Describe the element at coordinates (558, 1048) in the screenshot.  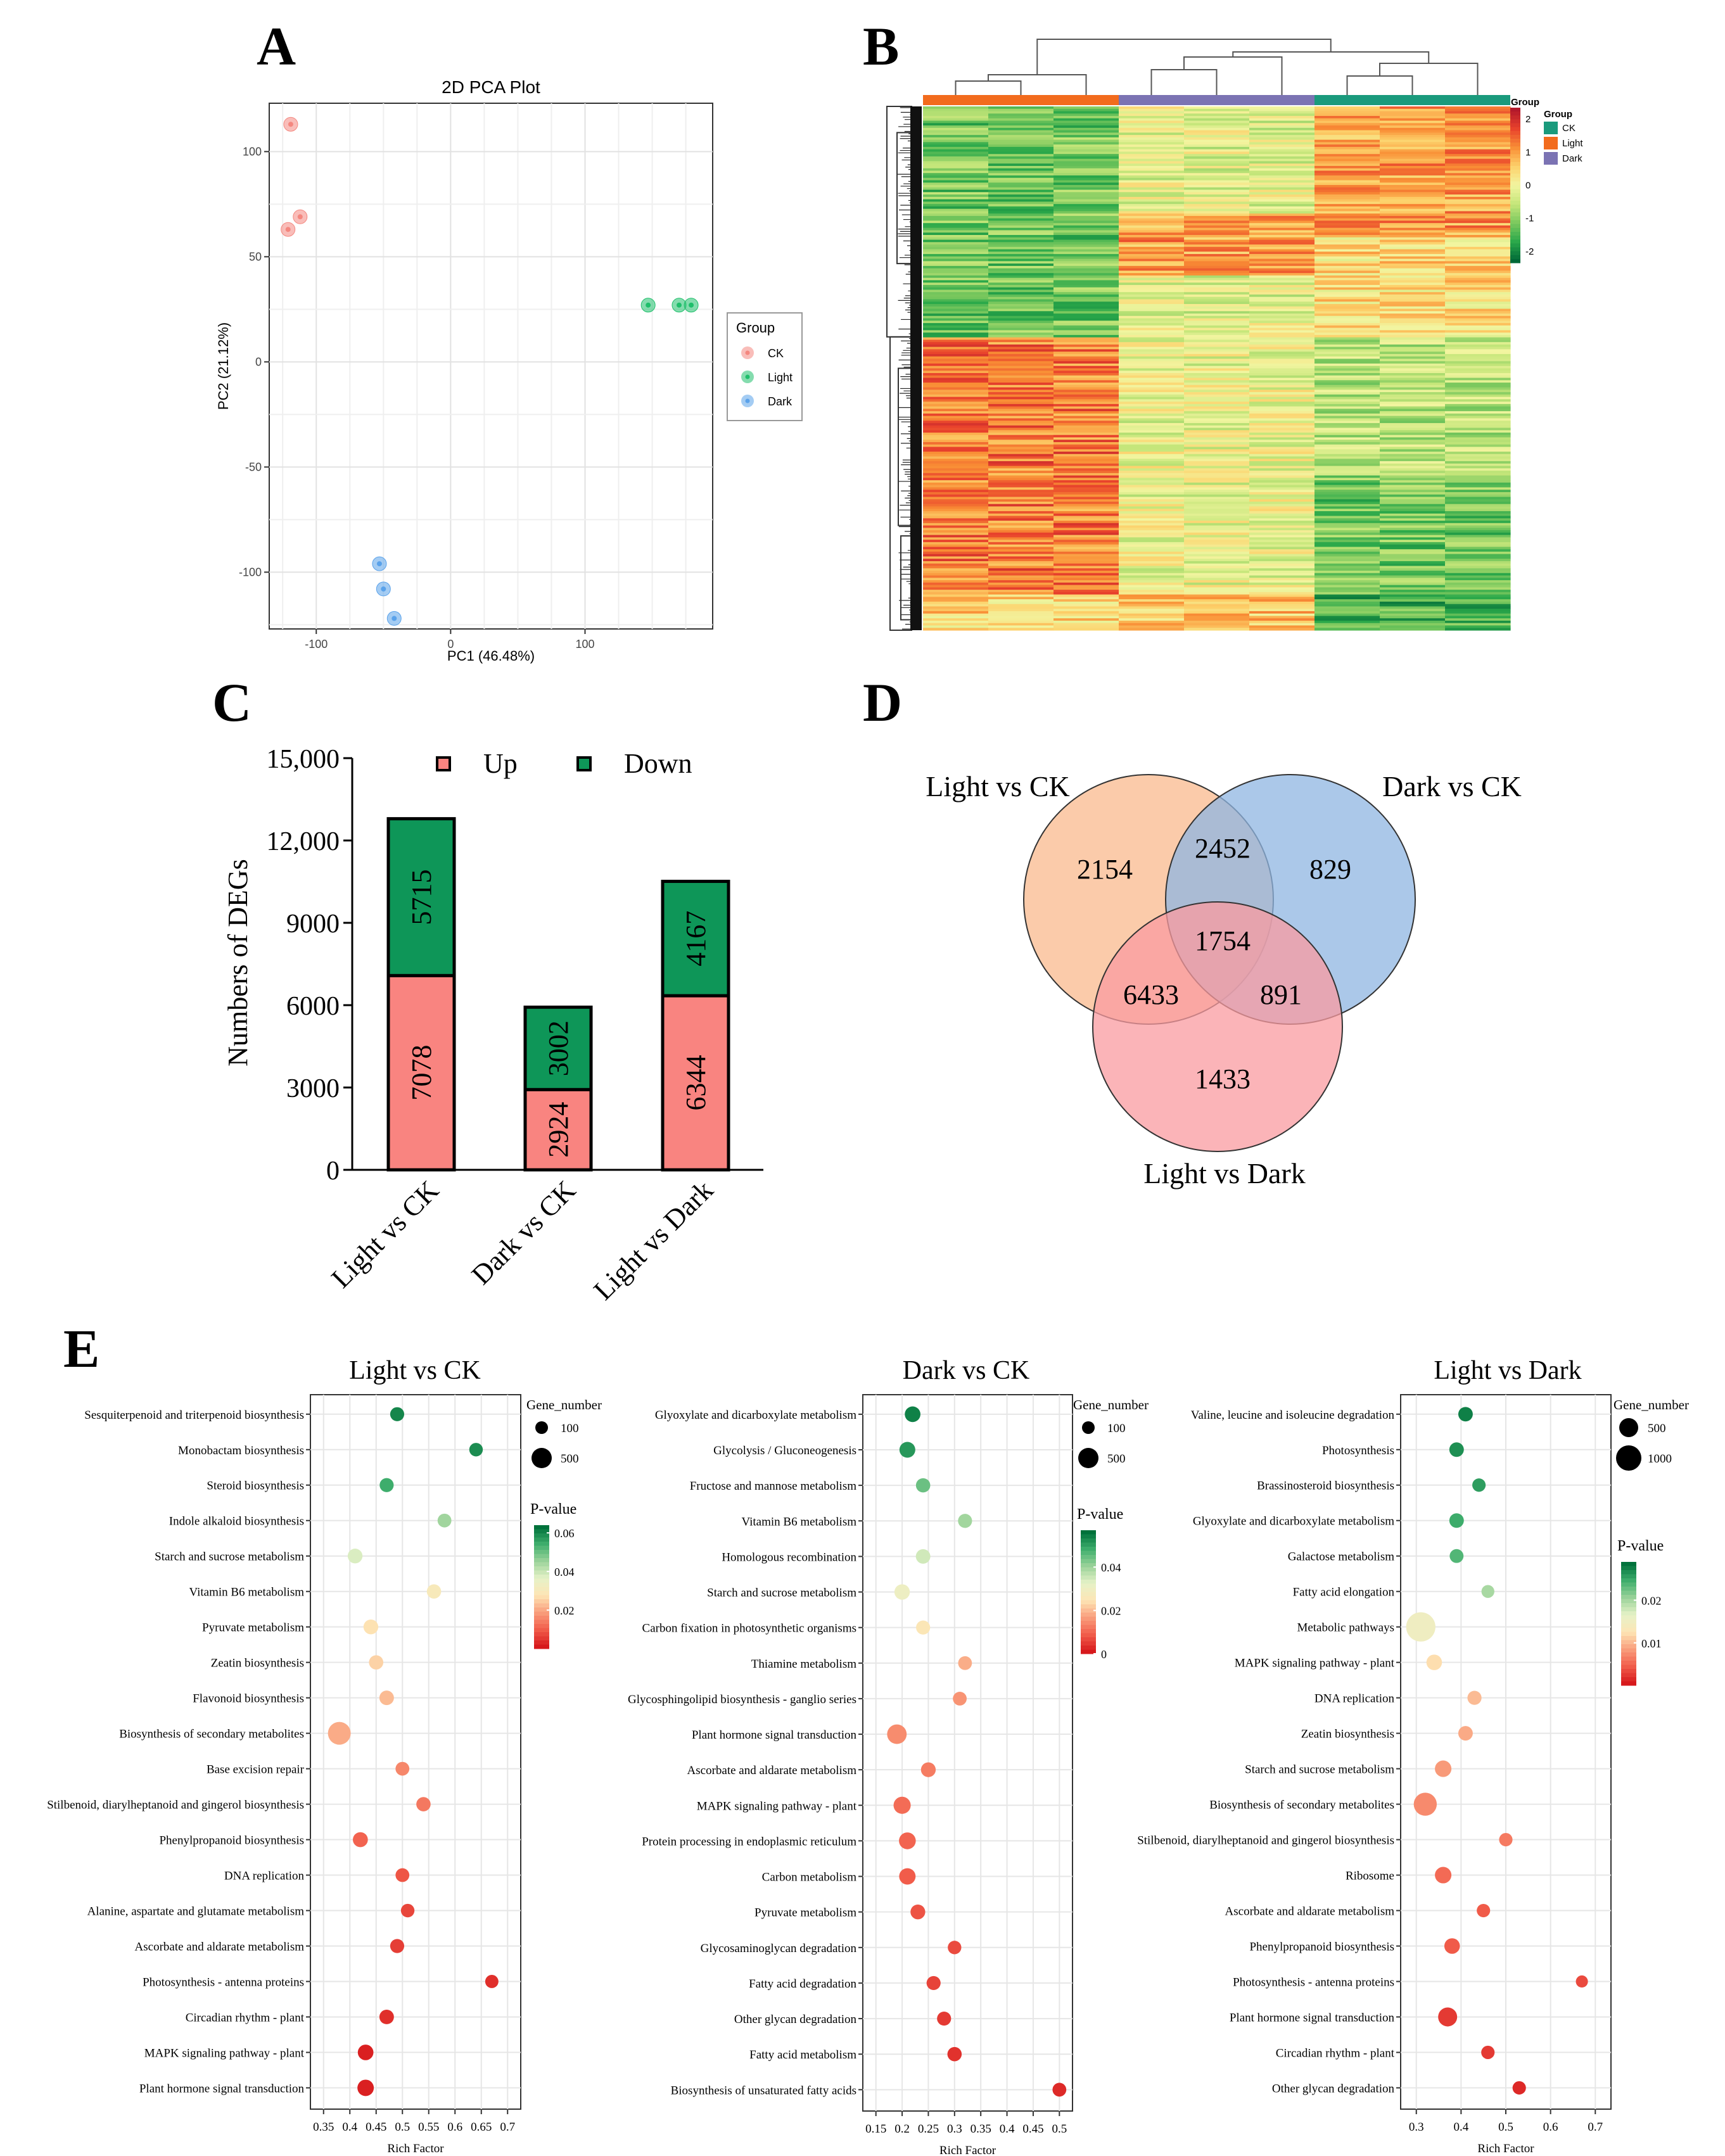
I see `bar-segment-down` at that location.